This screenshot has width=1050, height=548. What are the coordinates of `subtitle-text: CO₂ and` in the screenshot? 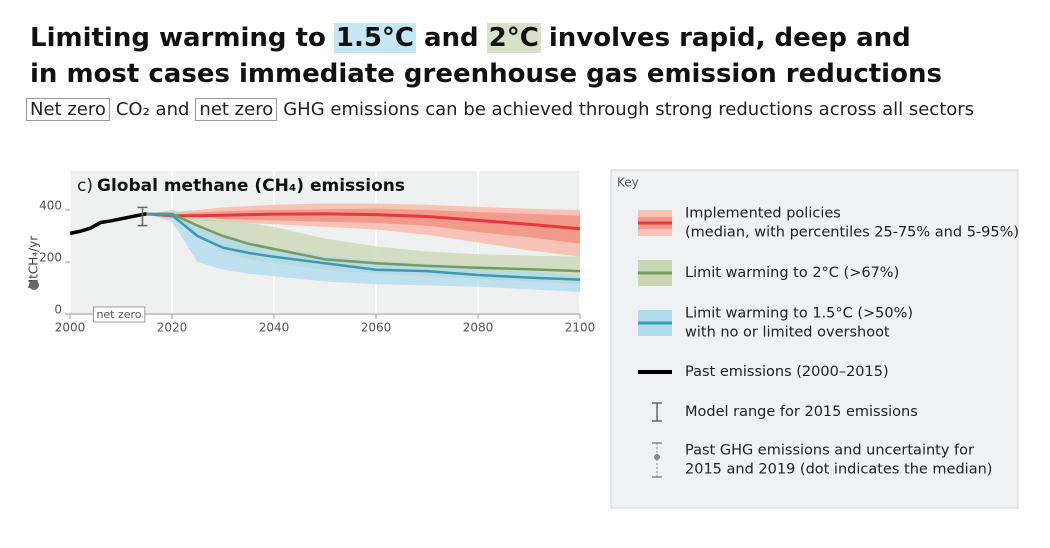 It's located at (152, 109).